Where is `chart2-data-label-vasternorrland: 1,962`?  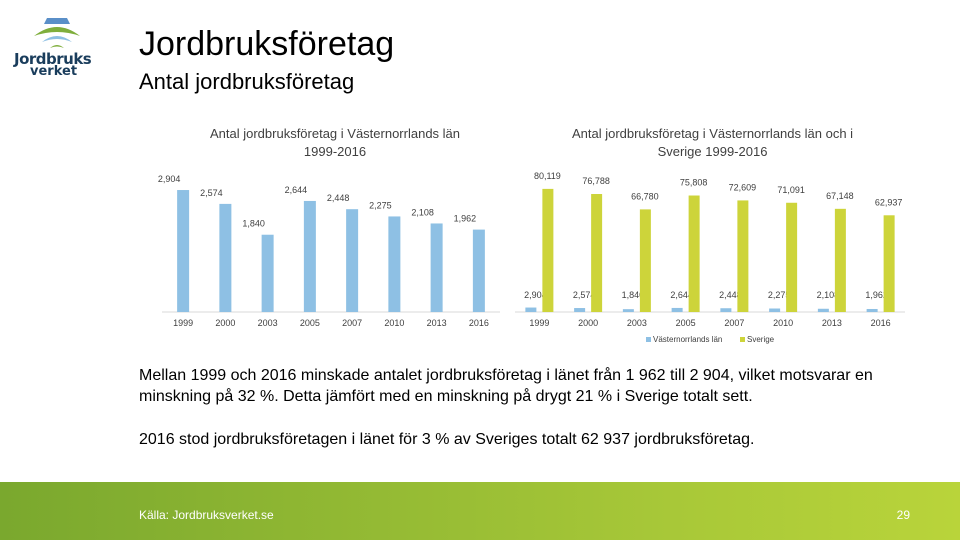
chart2-data-label-vasternorrland: 1,962 is located at coordinates (876, 295).